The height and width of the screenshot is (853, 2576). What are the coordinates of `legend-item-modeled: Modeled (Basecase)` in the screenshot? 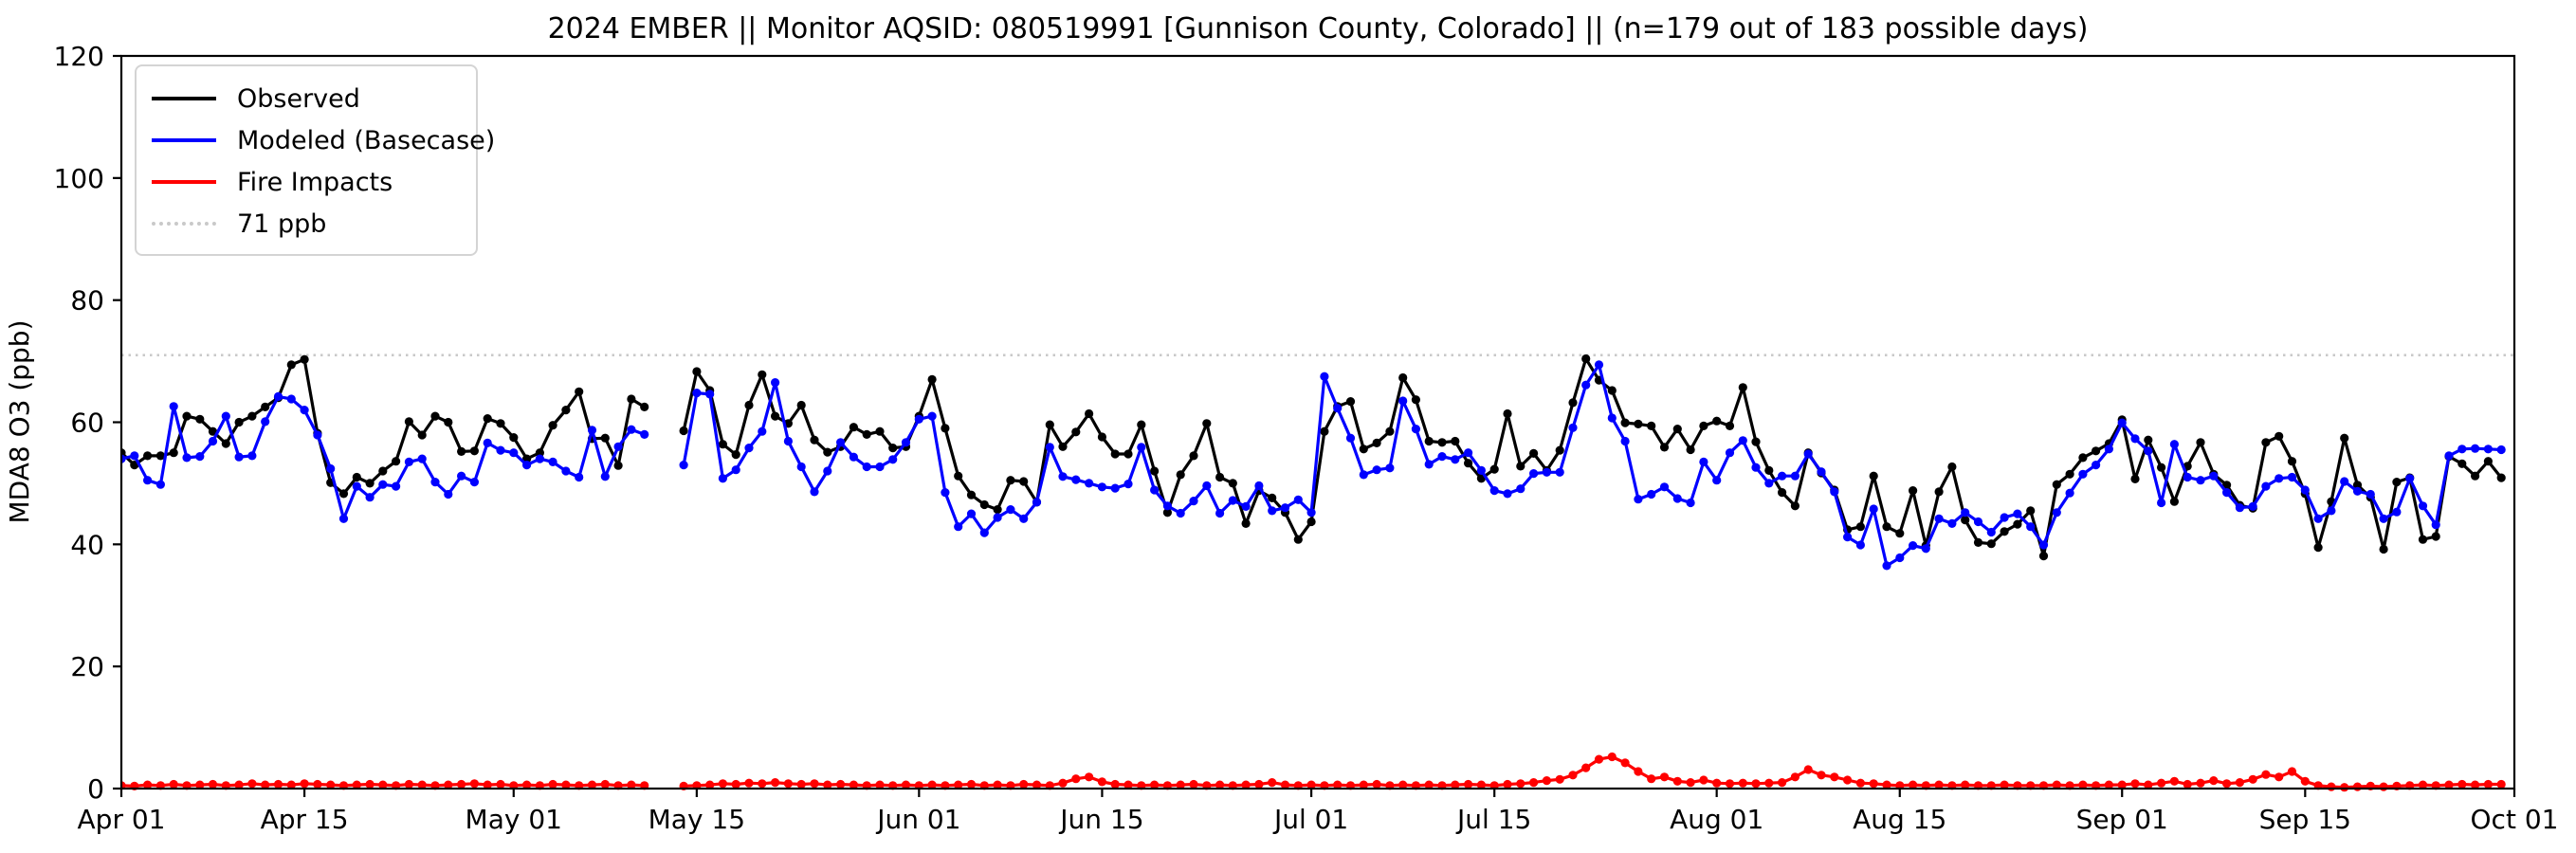 It's located at (323, 140).